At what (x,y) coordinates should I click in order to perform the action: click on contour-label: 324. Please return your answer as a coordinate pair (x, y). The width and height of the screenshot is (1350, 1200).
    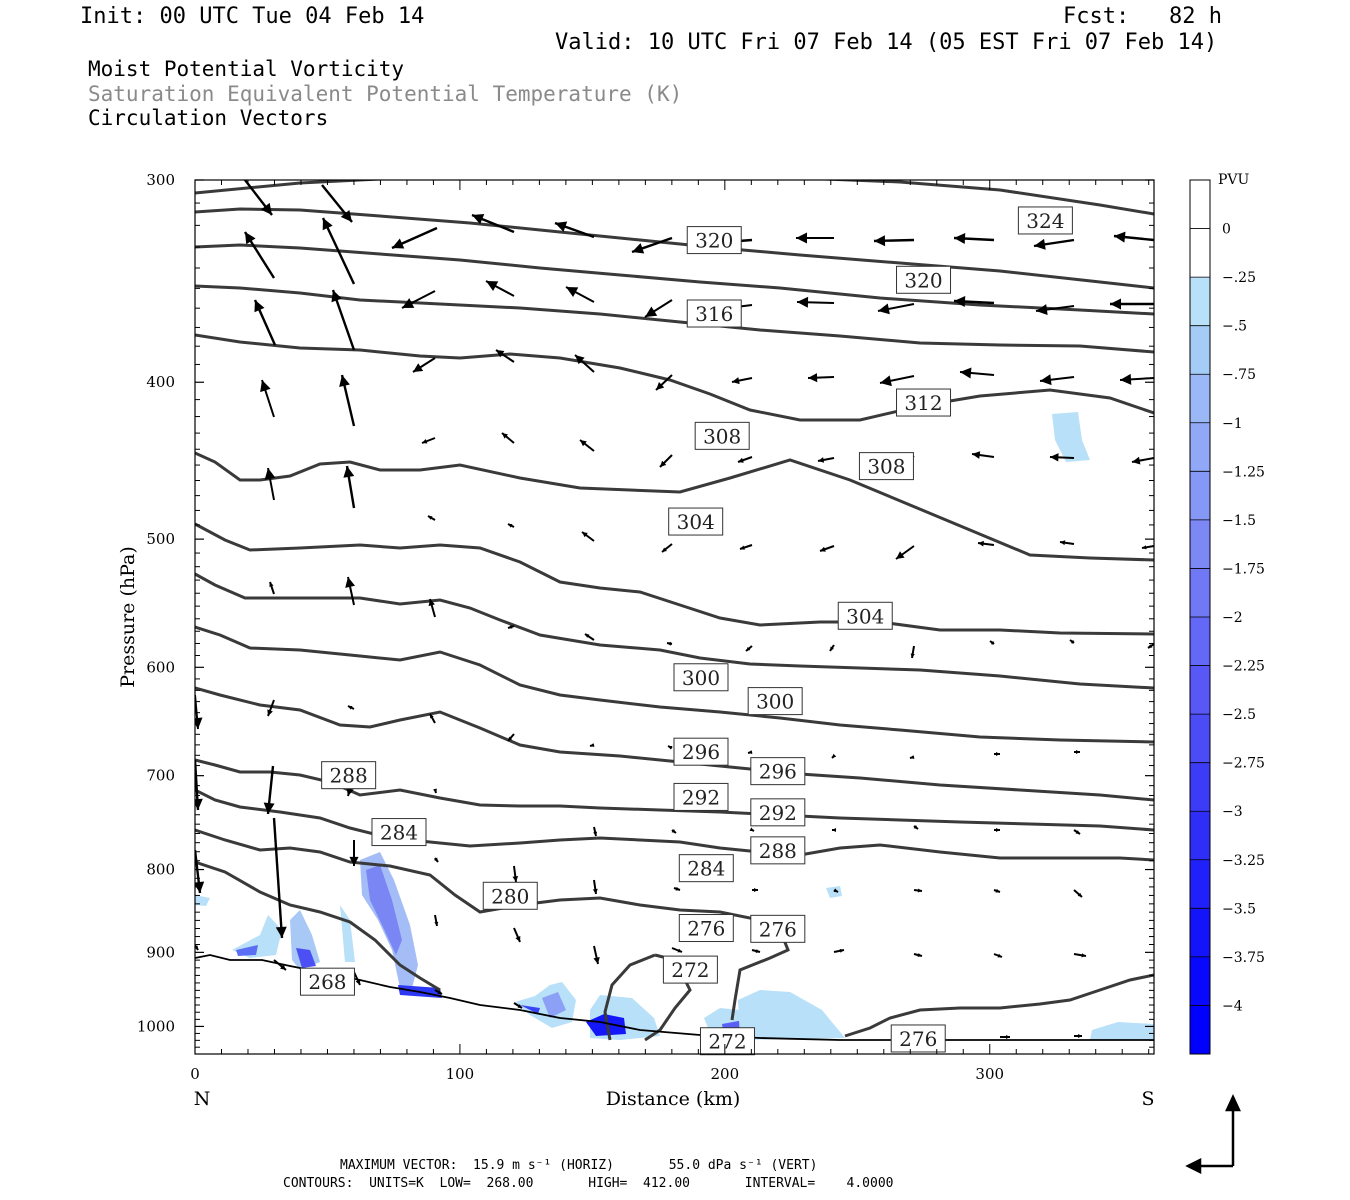
    Looking at the image, I should click on (1045, 221).